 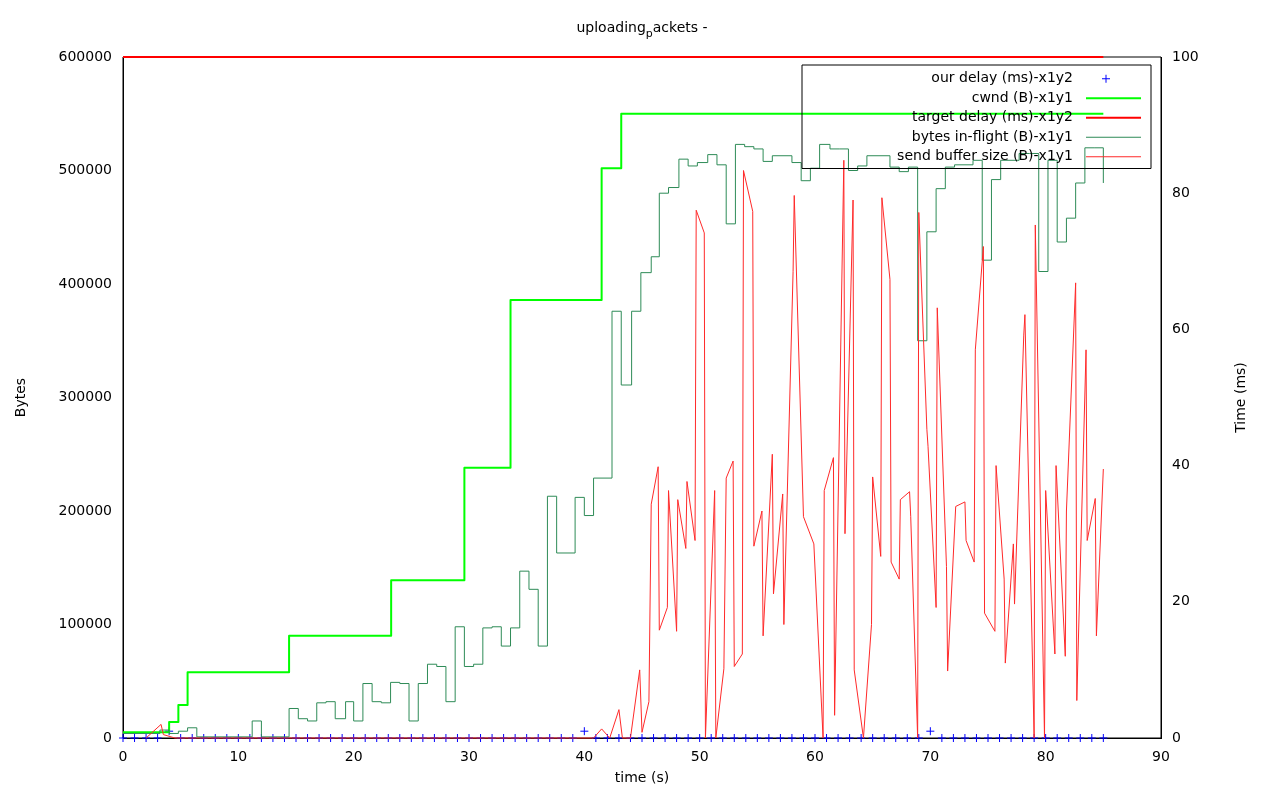 I want to click on y2-tick-label: 60, so click(x=1181, y=328).